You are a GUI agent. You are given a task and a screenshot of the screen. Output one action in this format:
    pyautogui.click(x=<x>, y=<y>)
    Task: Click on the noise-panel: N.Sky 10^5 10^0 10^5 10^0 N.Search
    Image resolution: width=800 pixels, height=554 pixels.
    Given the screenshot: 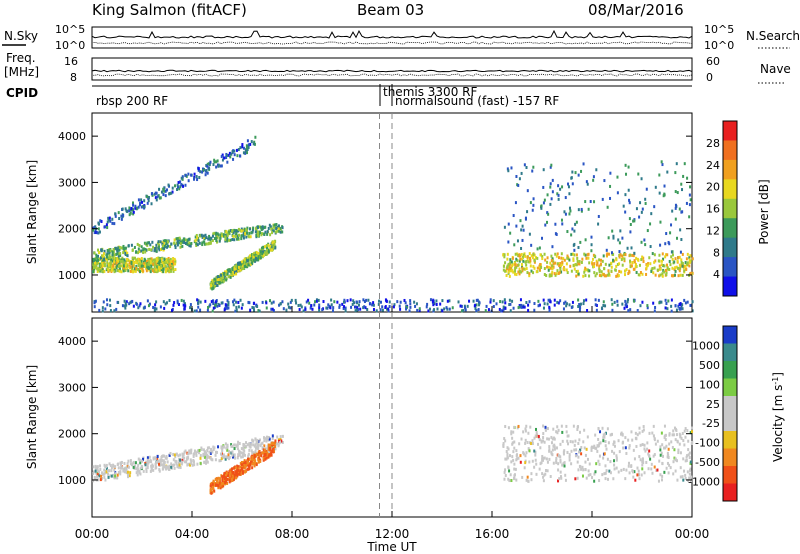 What is the action you would take?
    pyautogui.click(x=401, y=37)
    